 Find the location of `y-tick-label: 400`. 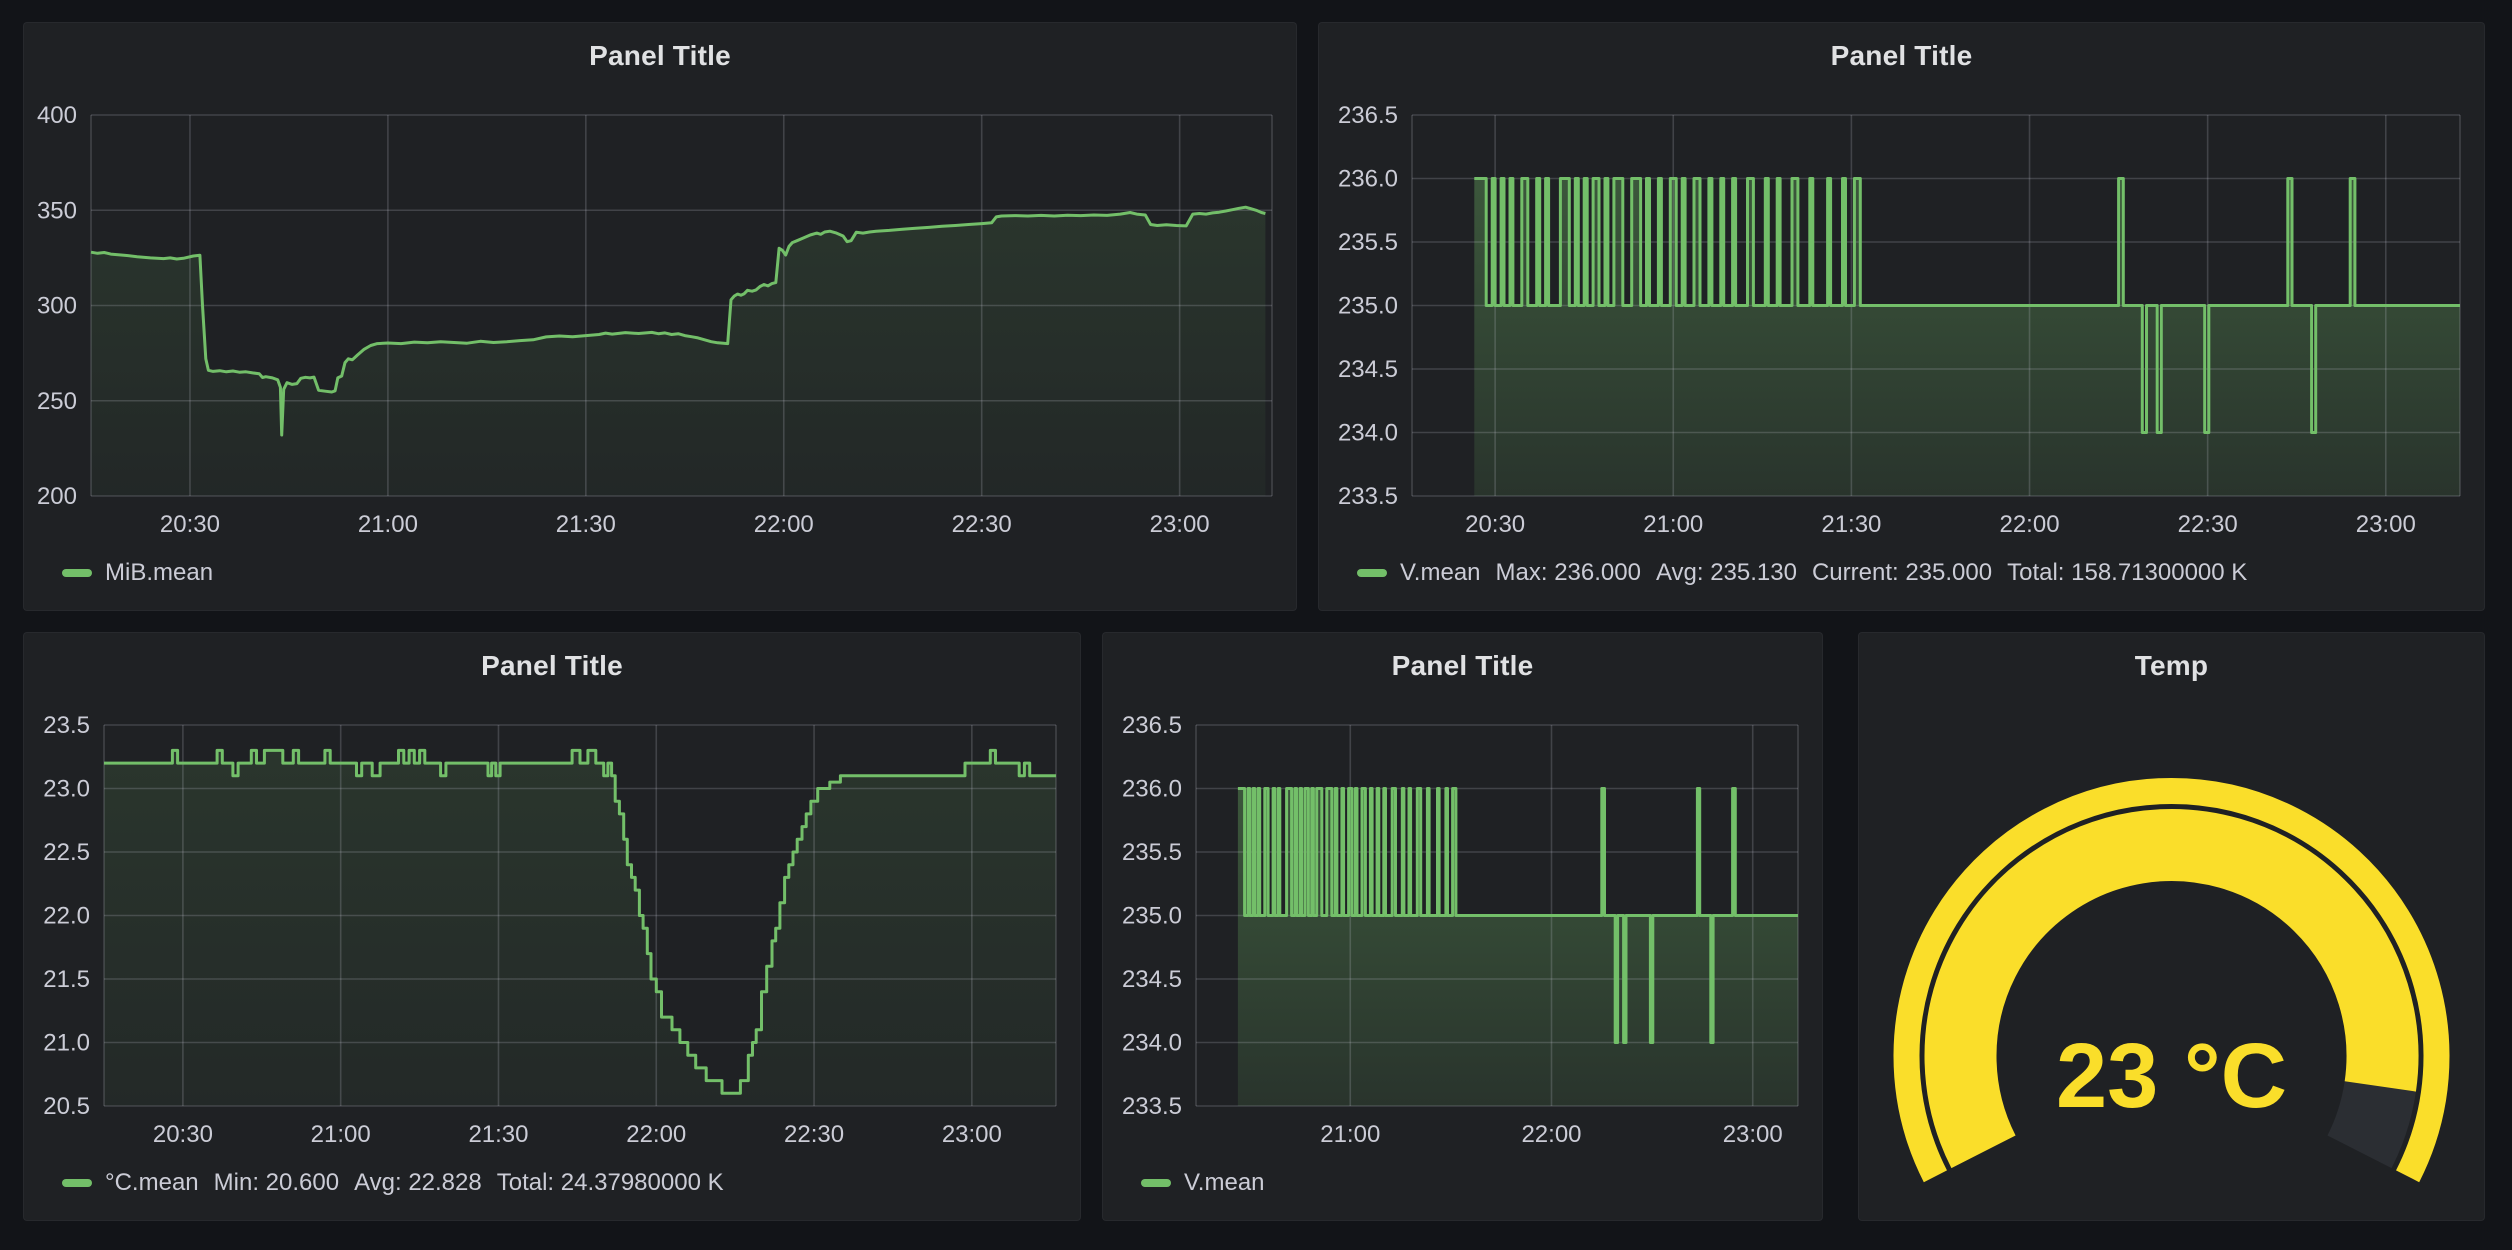

y-tick-label: 400 is located at coordinates (57, 115).